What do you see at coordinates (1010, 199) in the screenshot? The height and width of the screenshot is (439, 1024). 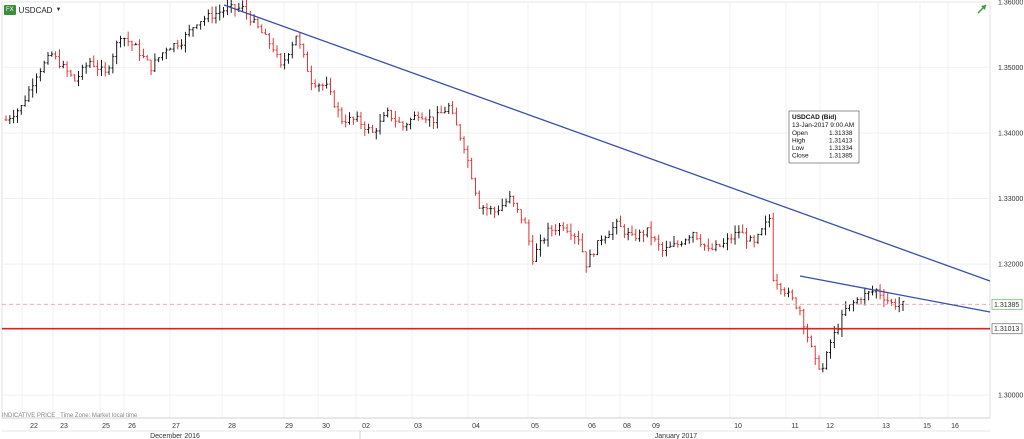 I see `y-tick-label: 1.33000` at bounding box center [1010, 199].